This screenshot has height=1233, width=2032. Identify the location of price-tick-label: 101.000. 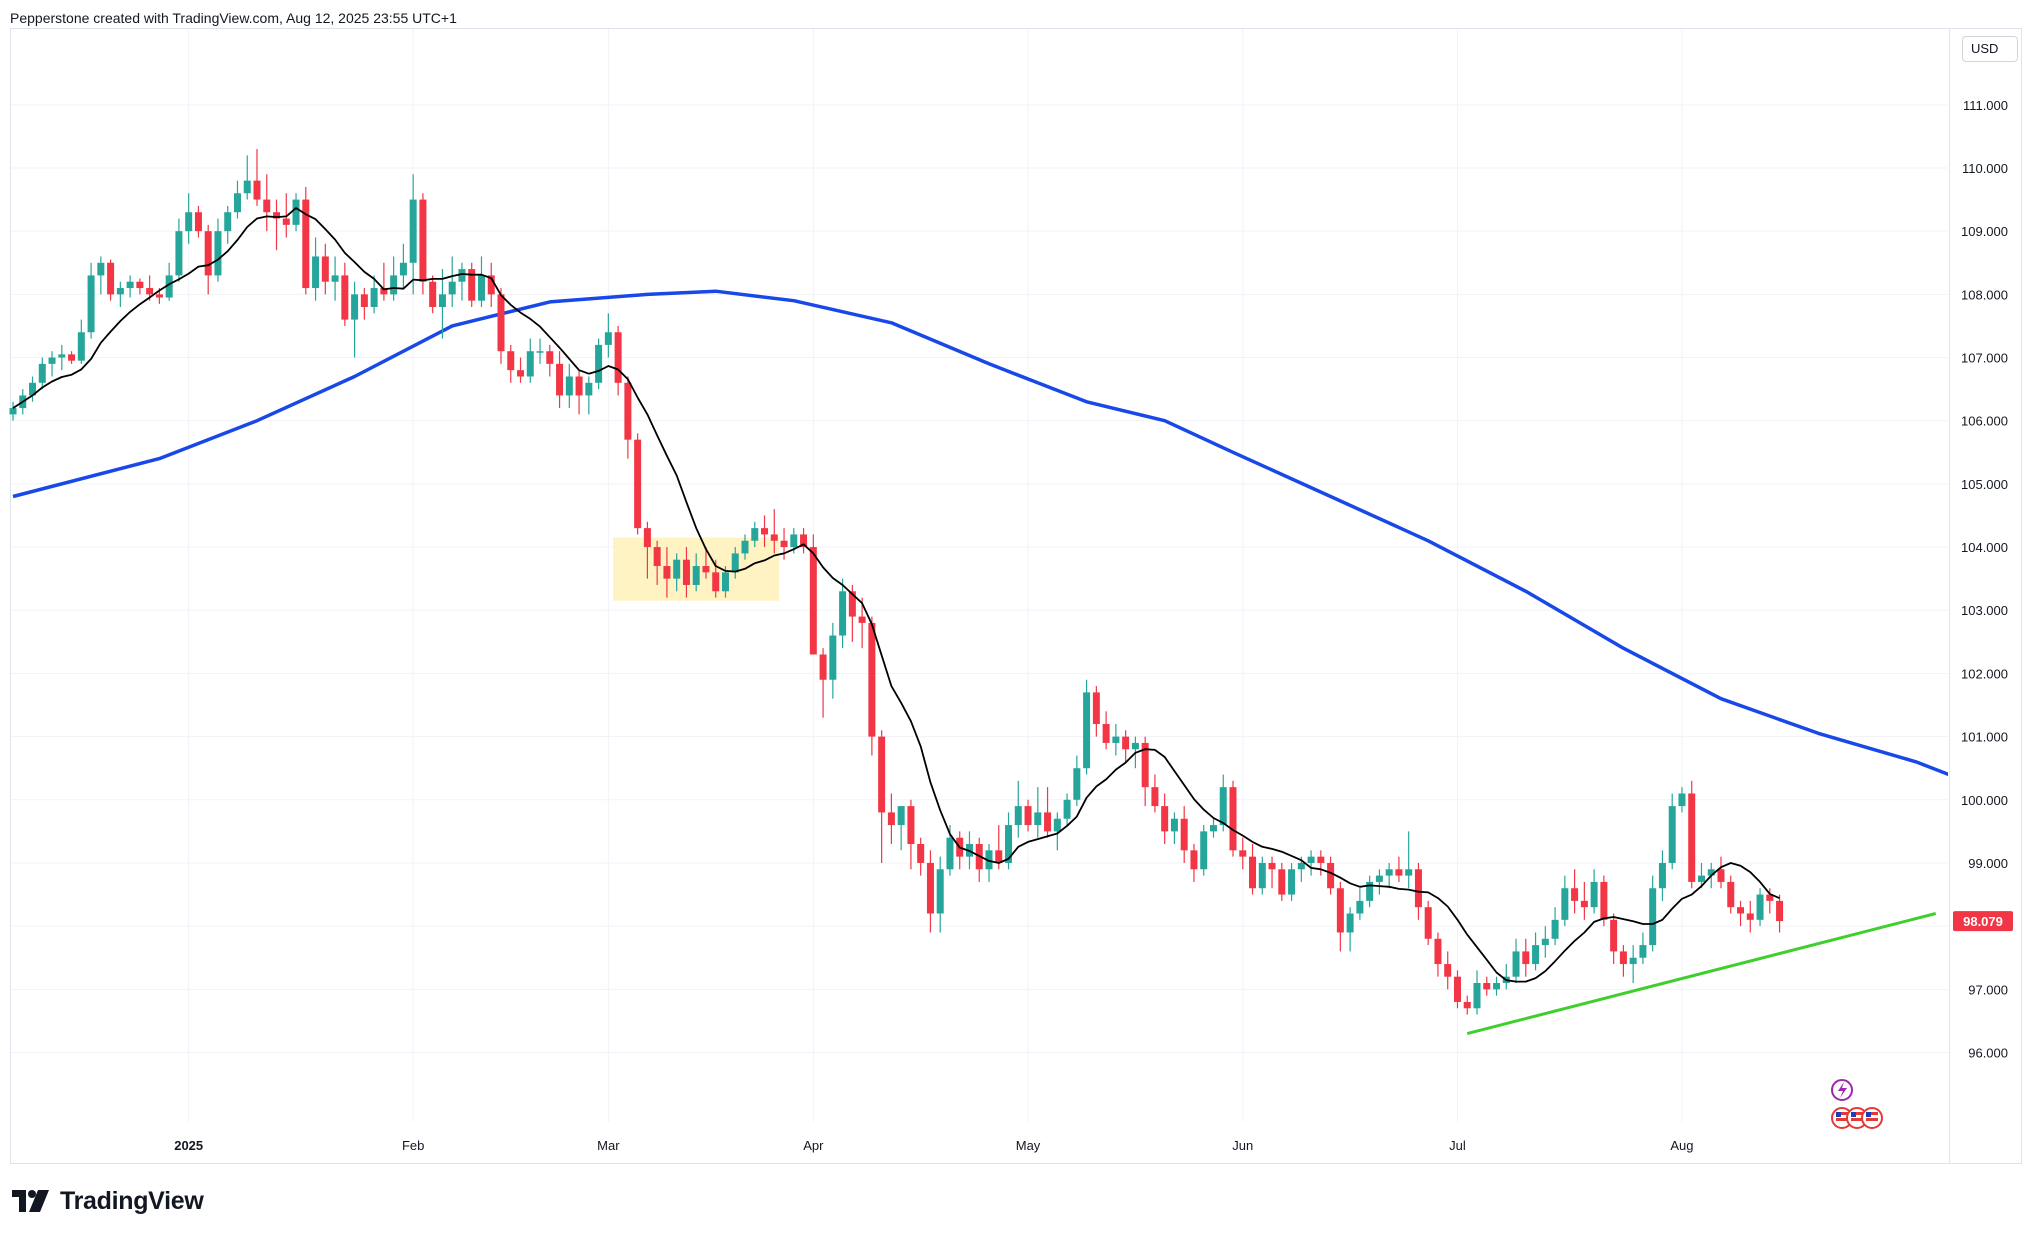
(1984, 737).